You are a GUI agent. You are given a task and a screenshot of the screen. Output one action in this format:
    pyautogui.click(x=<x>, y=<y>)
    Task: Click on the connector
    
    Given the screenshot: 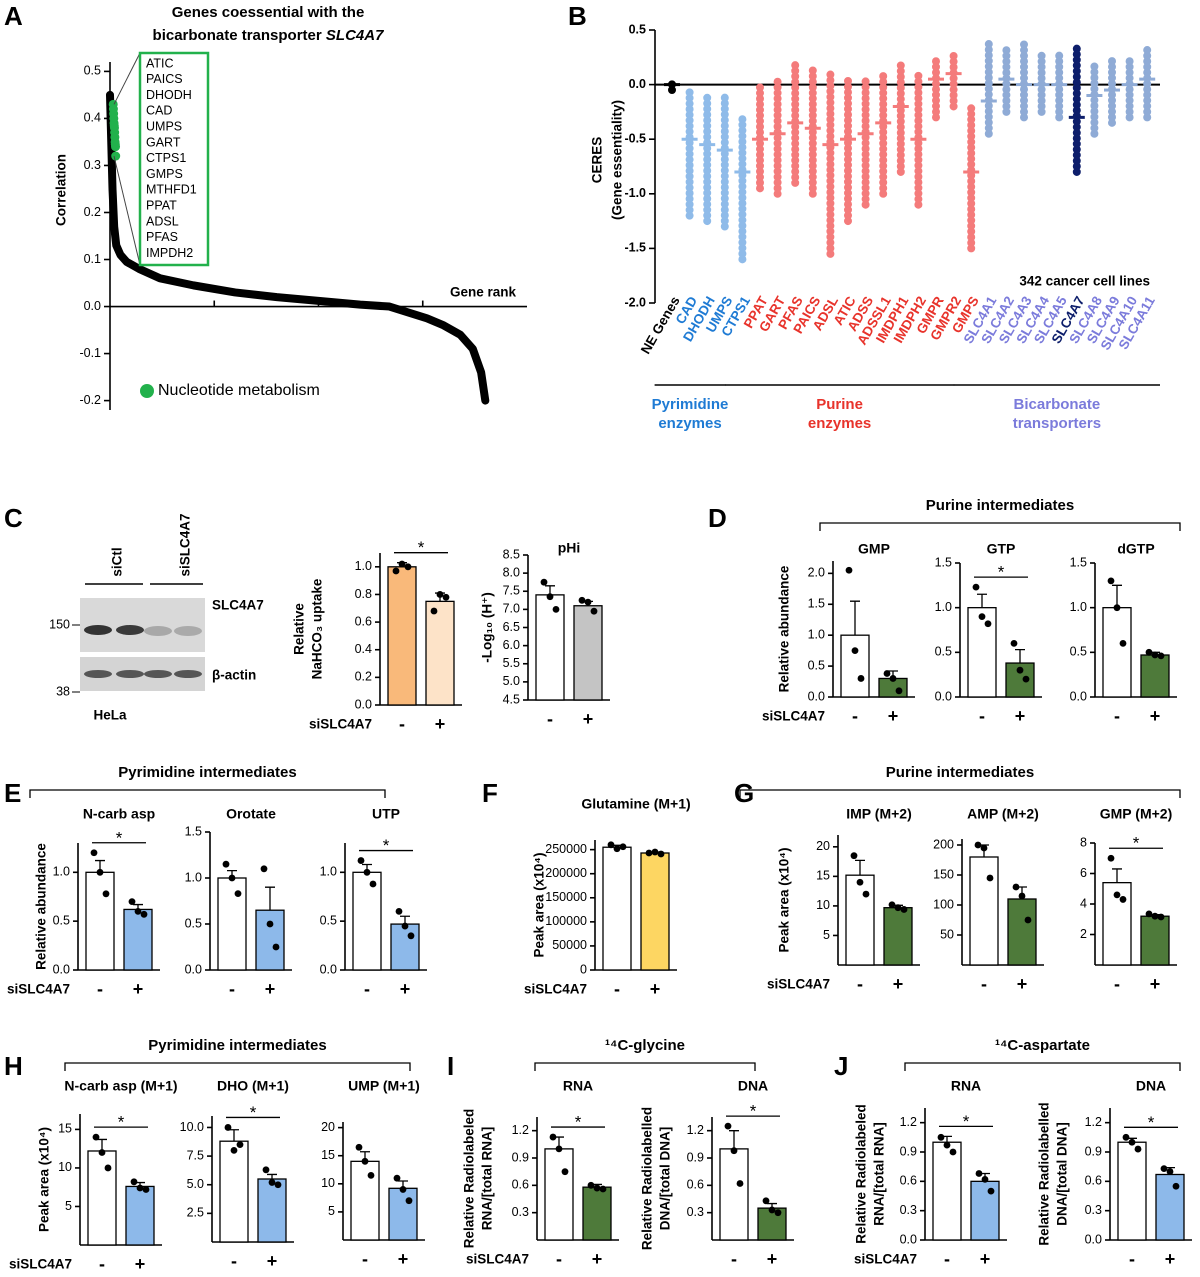 What is the action you would take?
    pyautogui.click(x=127, y=210)
    